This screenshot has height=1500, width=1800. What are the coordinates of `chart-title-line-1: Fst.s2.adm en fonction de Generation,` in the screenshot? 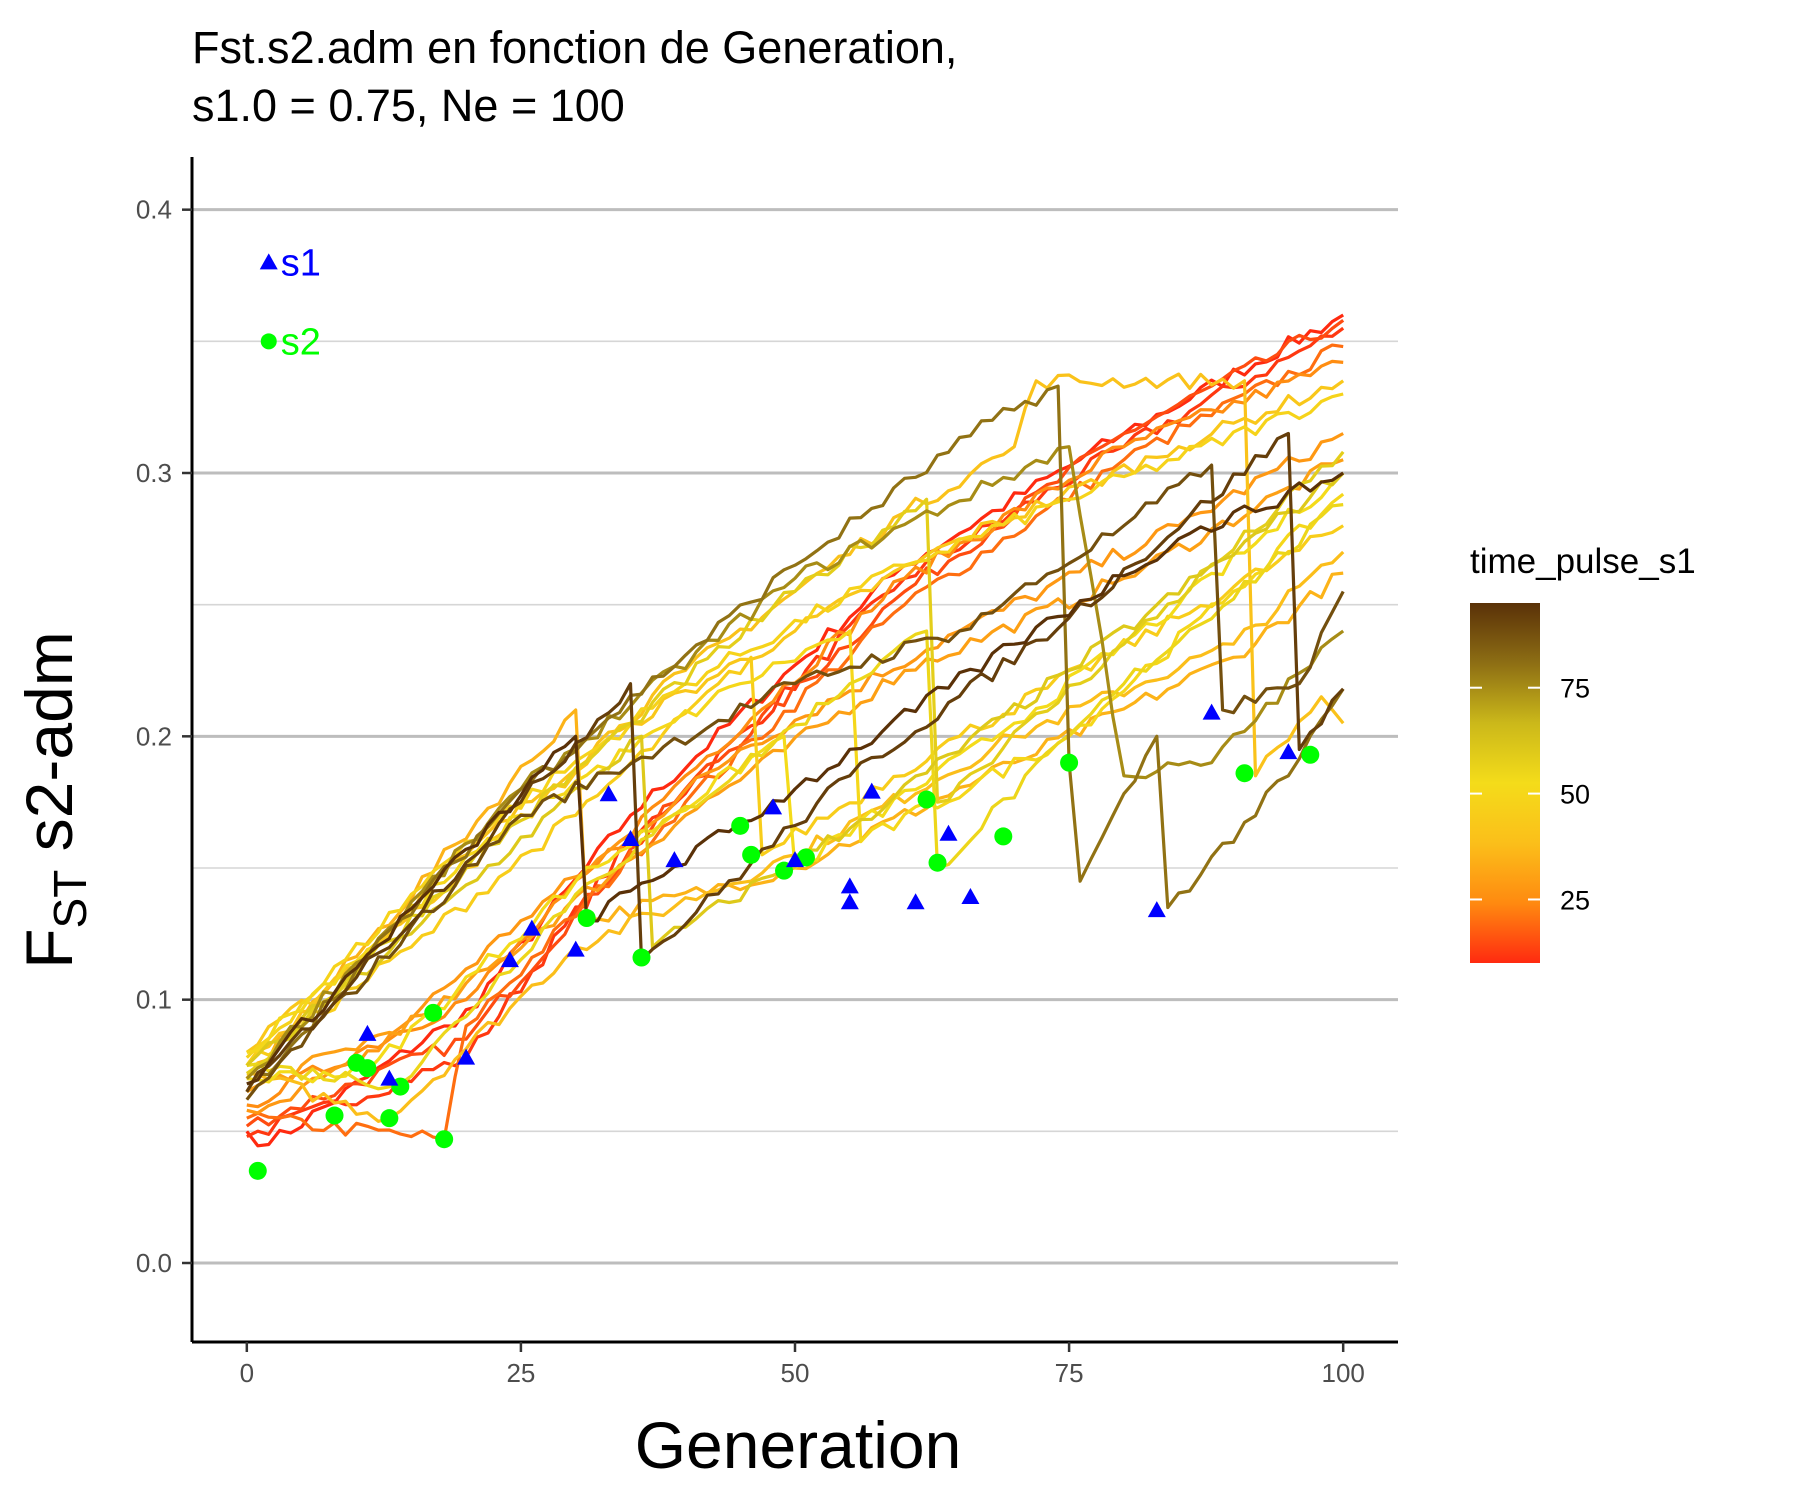 It's located at (575, 47).